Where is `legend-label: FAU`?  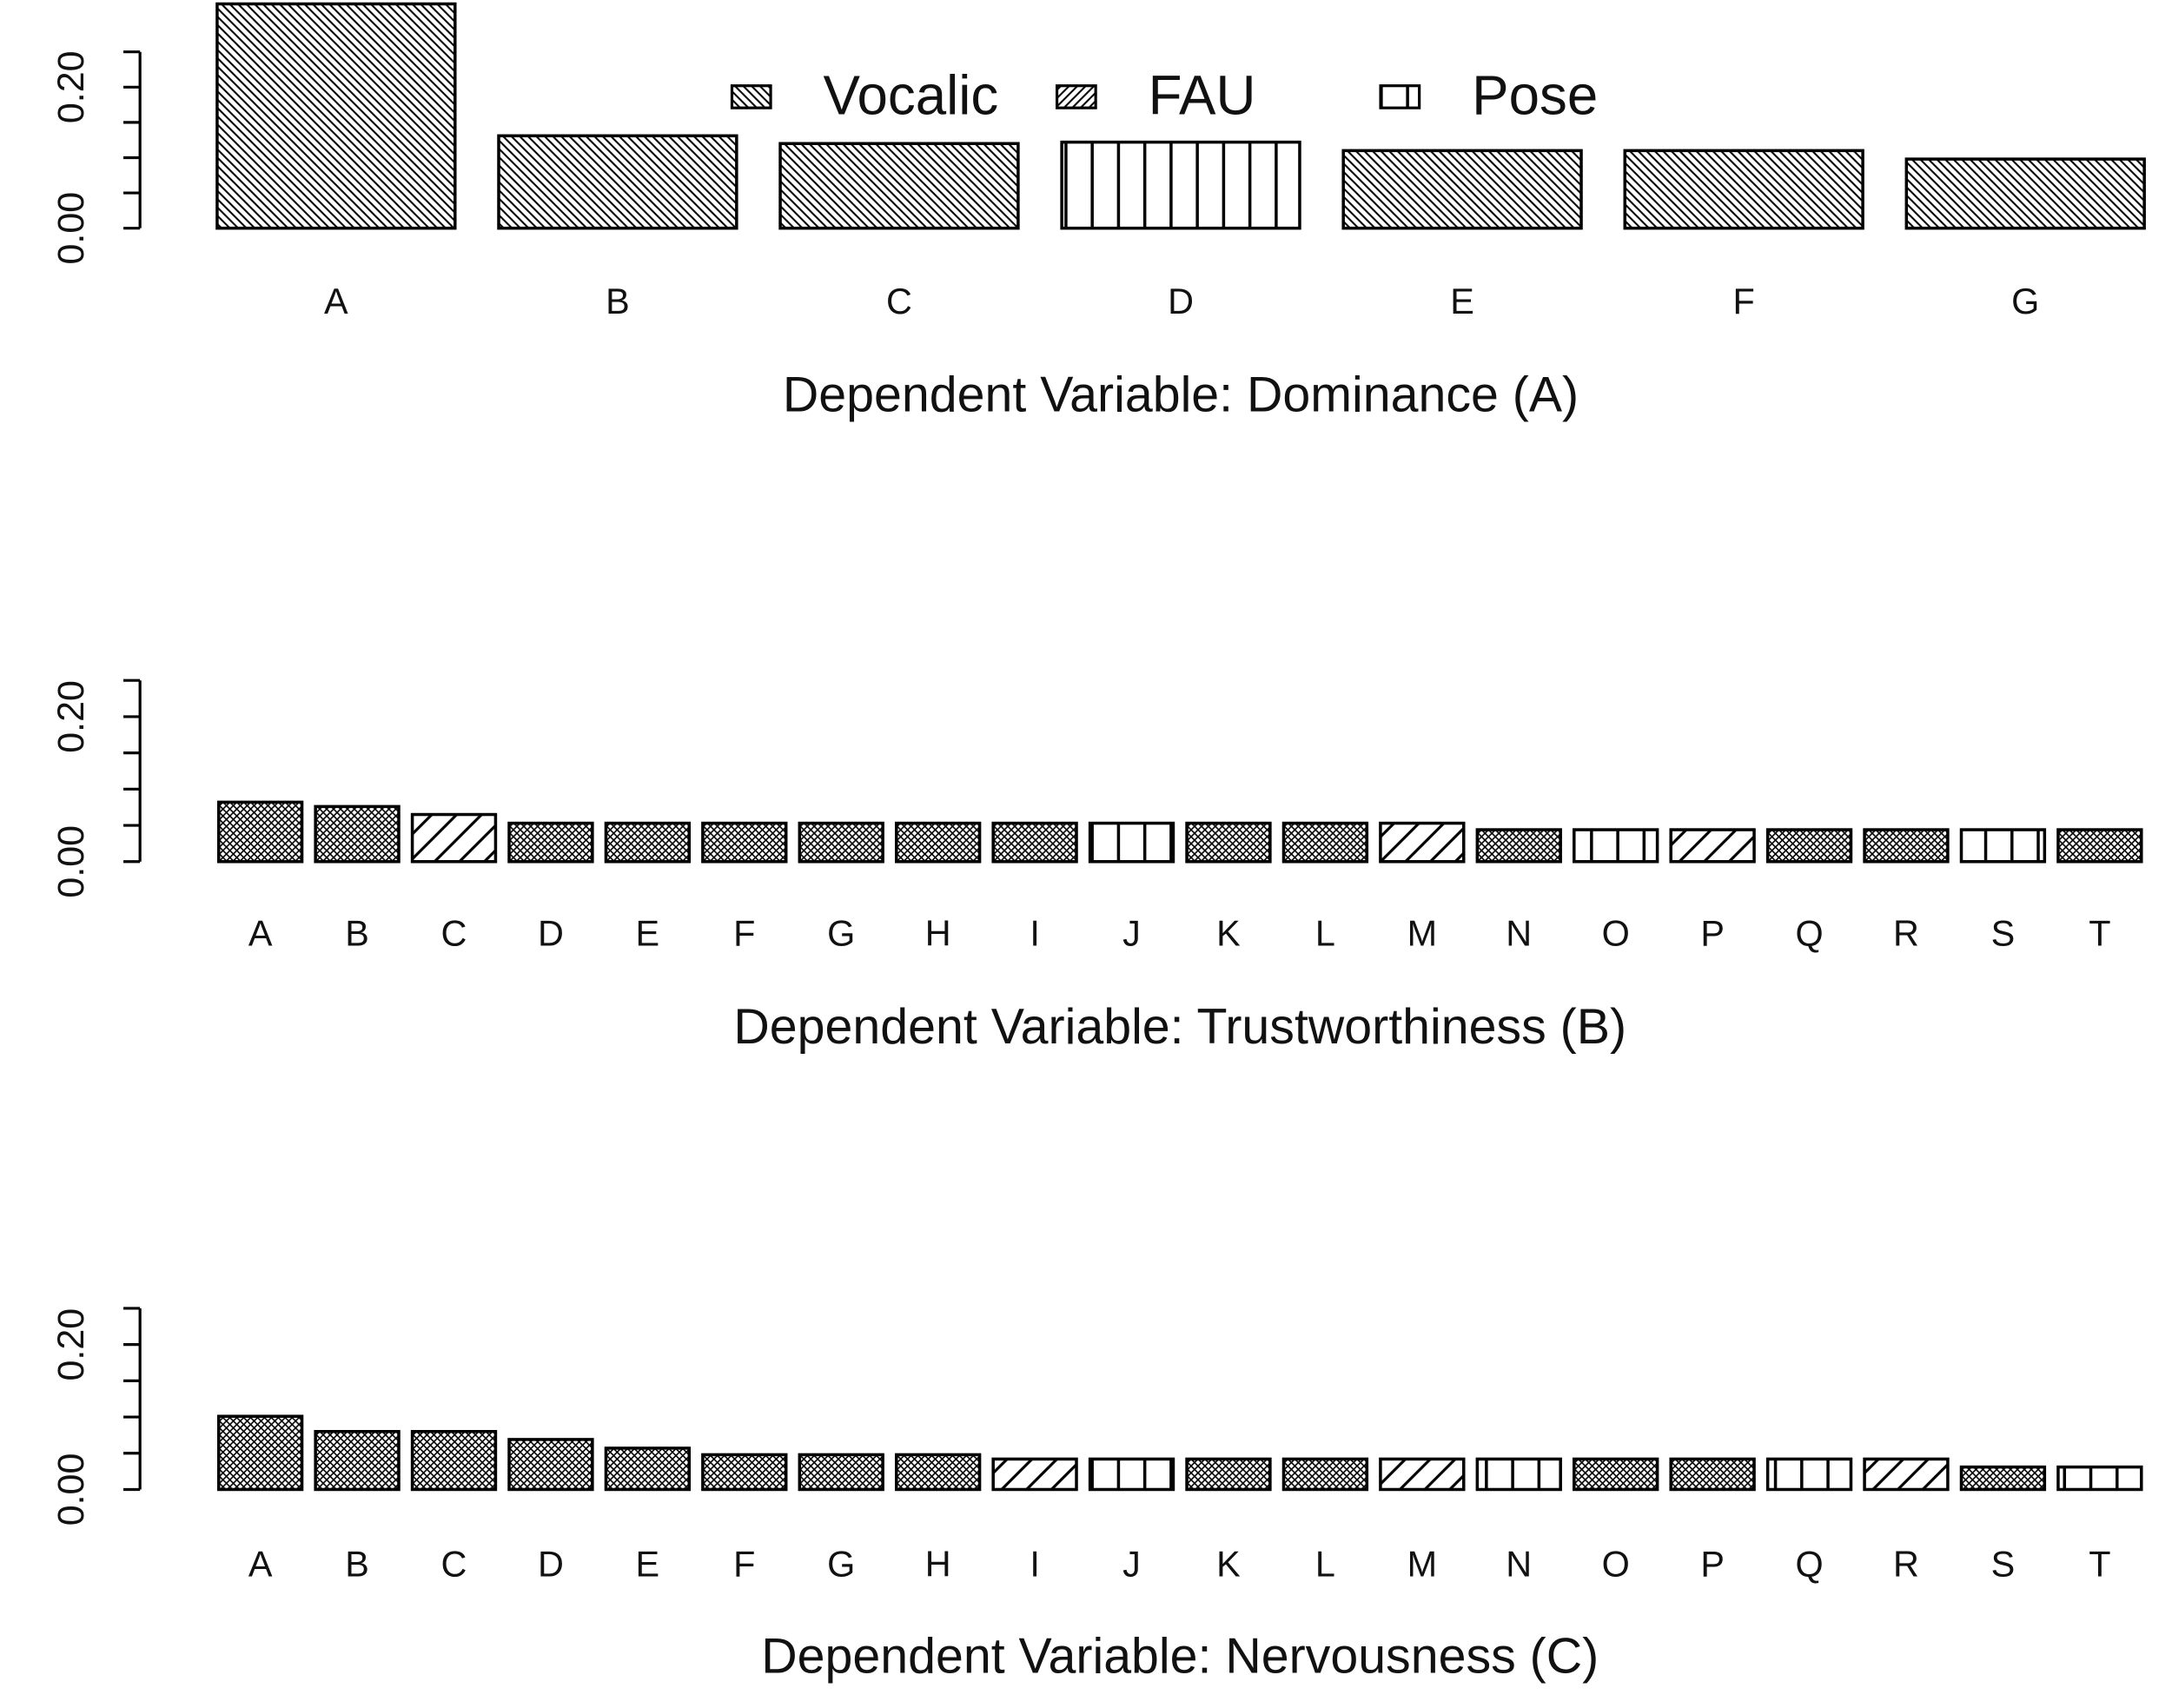 legend-label: FAU is located at coordinates (1202, 95).